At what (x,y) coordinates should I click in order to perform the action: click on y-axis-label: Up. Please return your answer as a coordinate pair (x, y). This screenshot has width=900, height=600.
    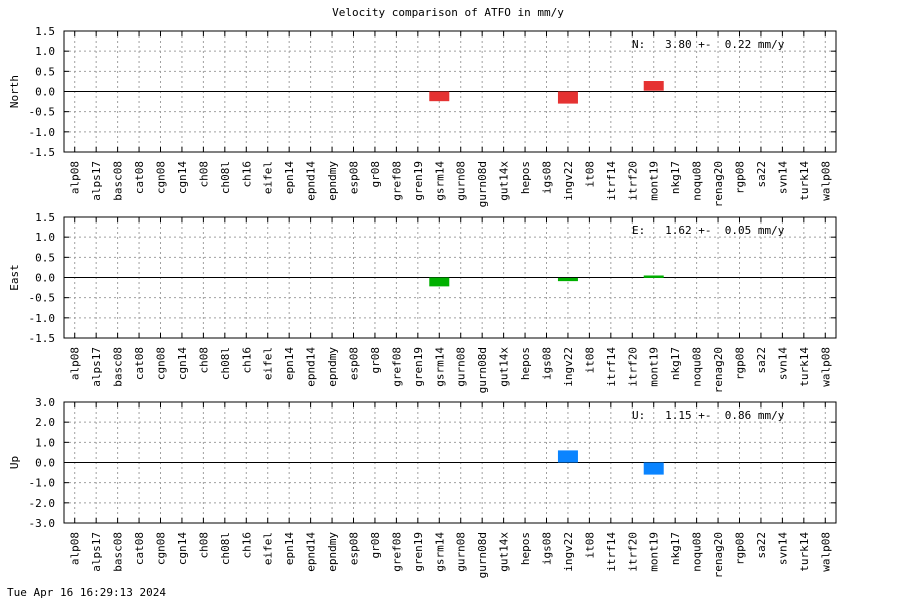
    Looking at the image, I should click on (14, 462).